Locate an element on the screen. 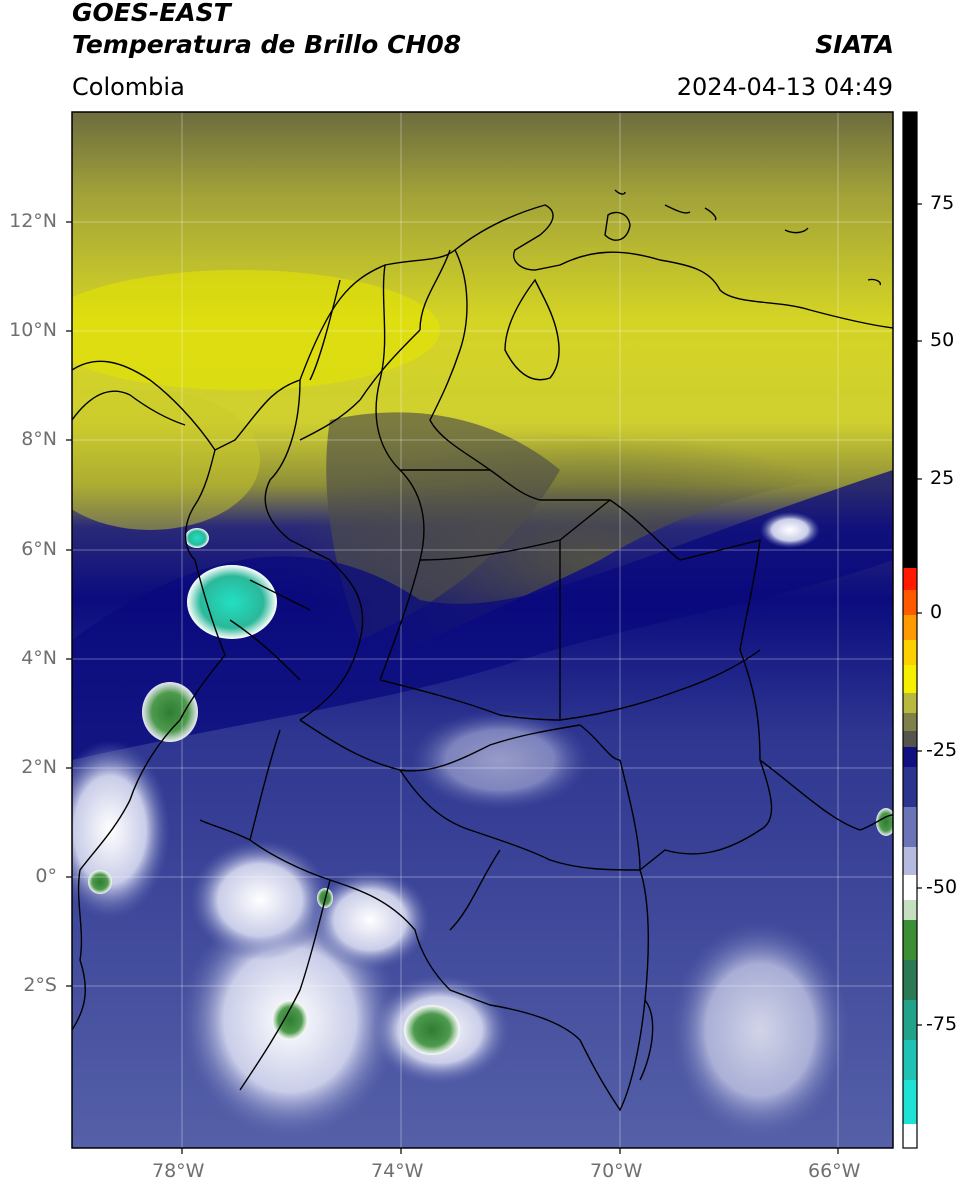 The image size is (966, 1190). product-title-line2: Temperatura de Brillo CH08 is located at coordinates (267, 44).